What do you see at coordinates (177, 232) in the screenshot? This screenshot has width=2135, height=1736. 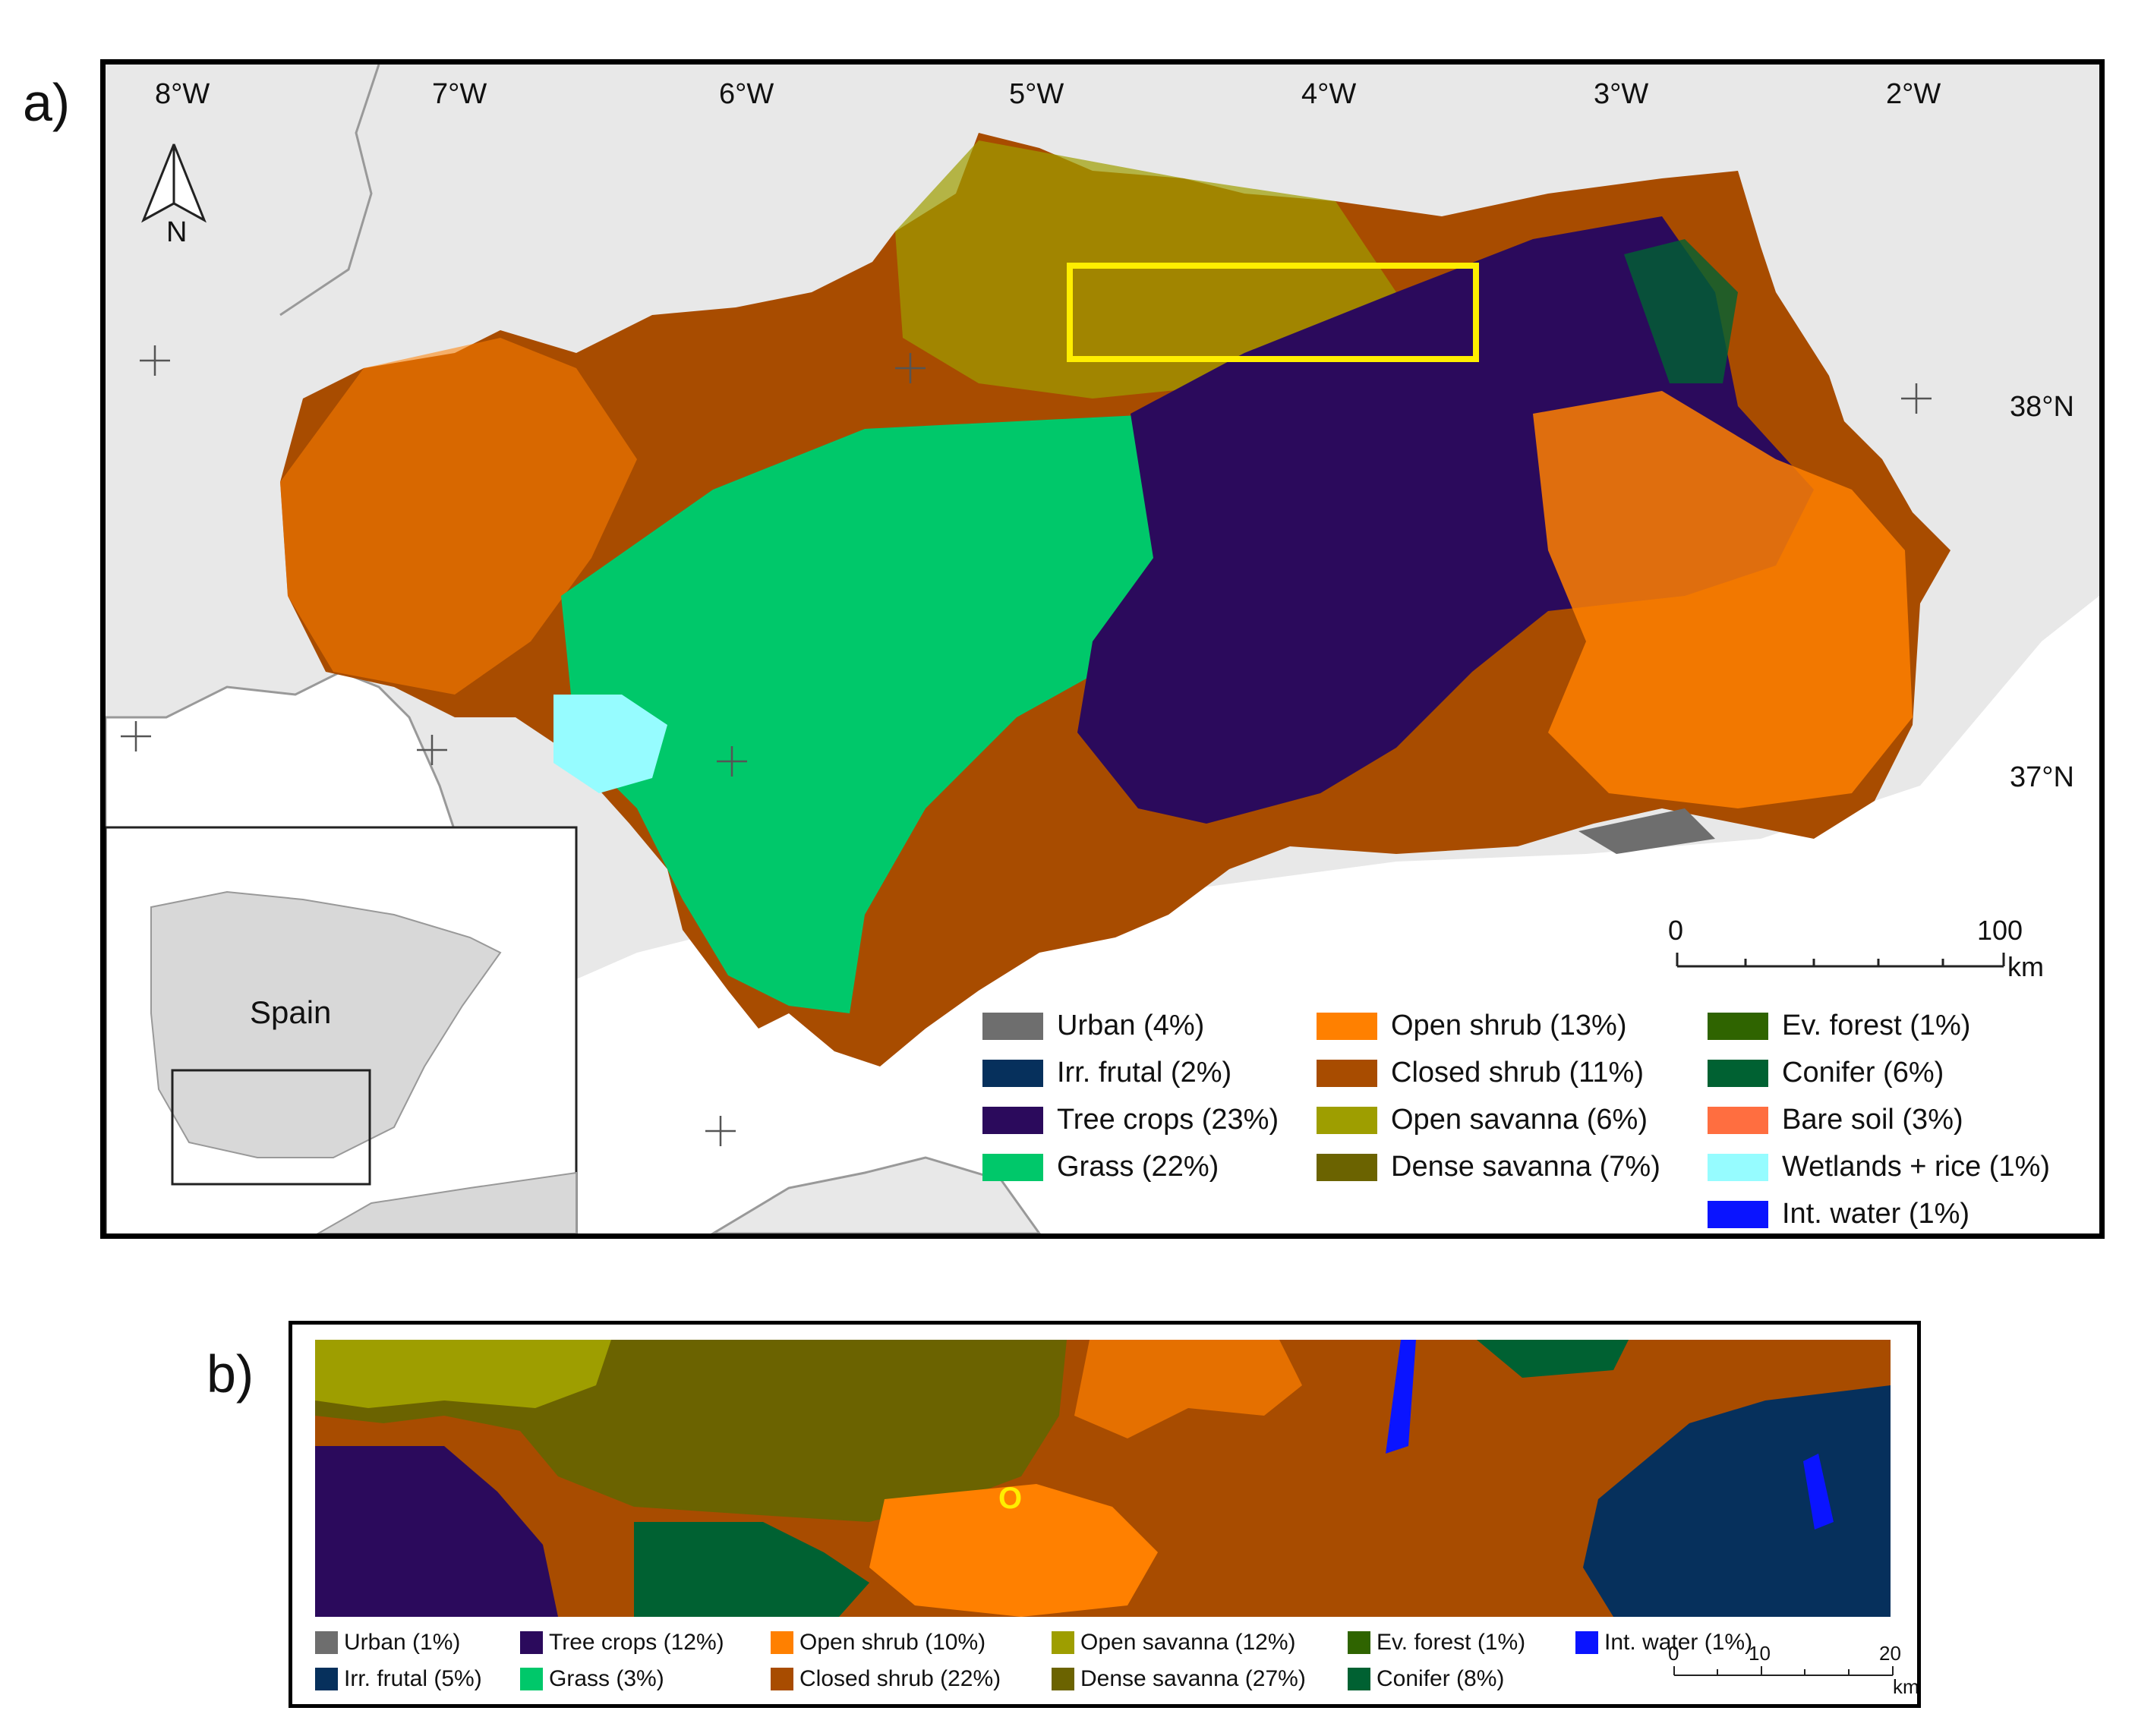 I see `north-label: N` at bounding box center [177, 232].